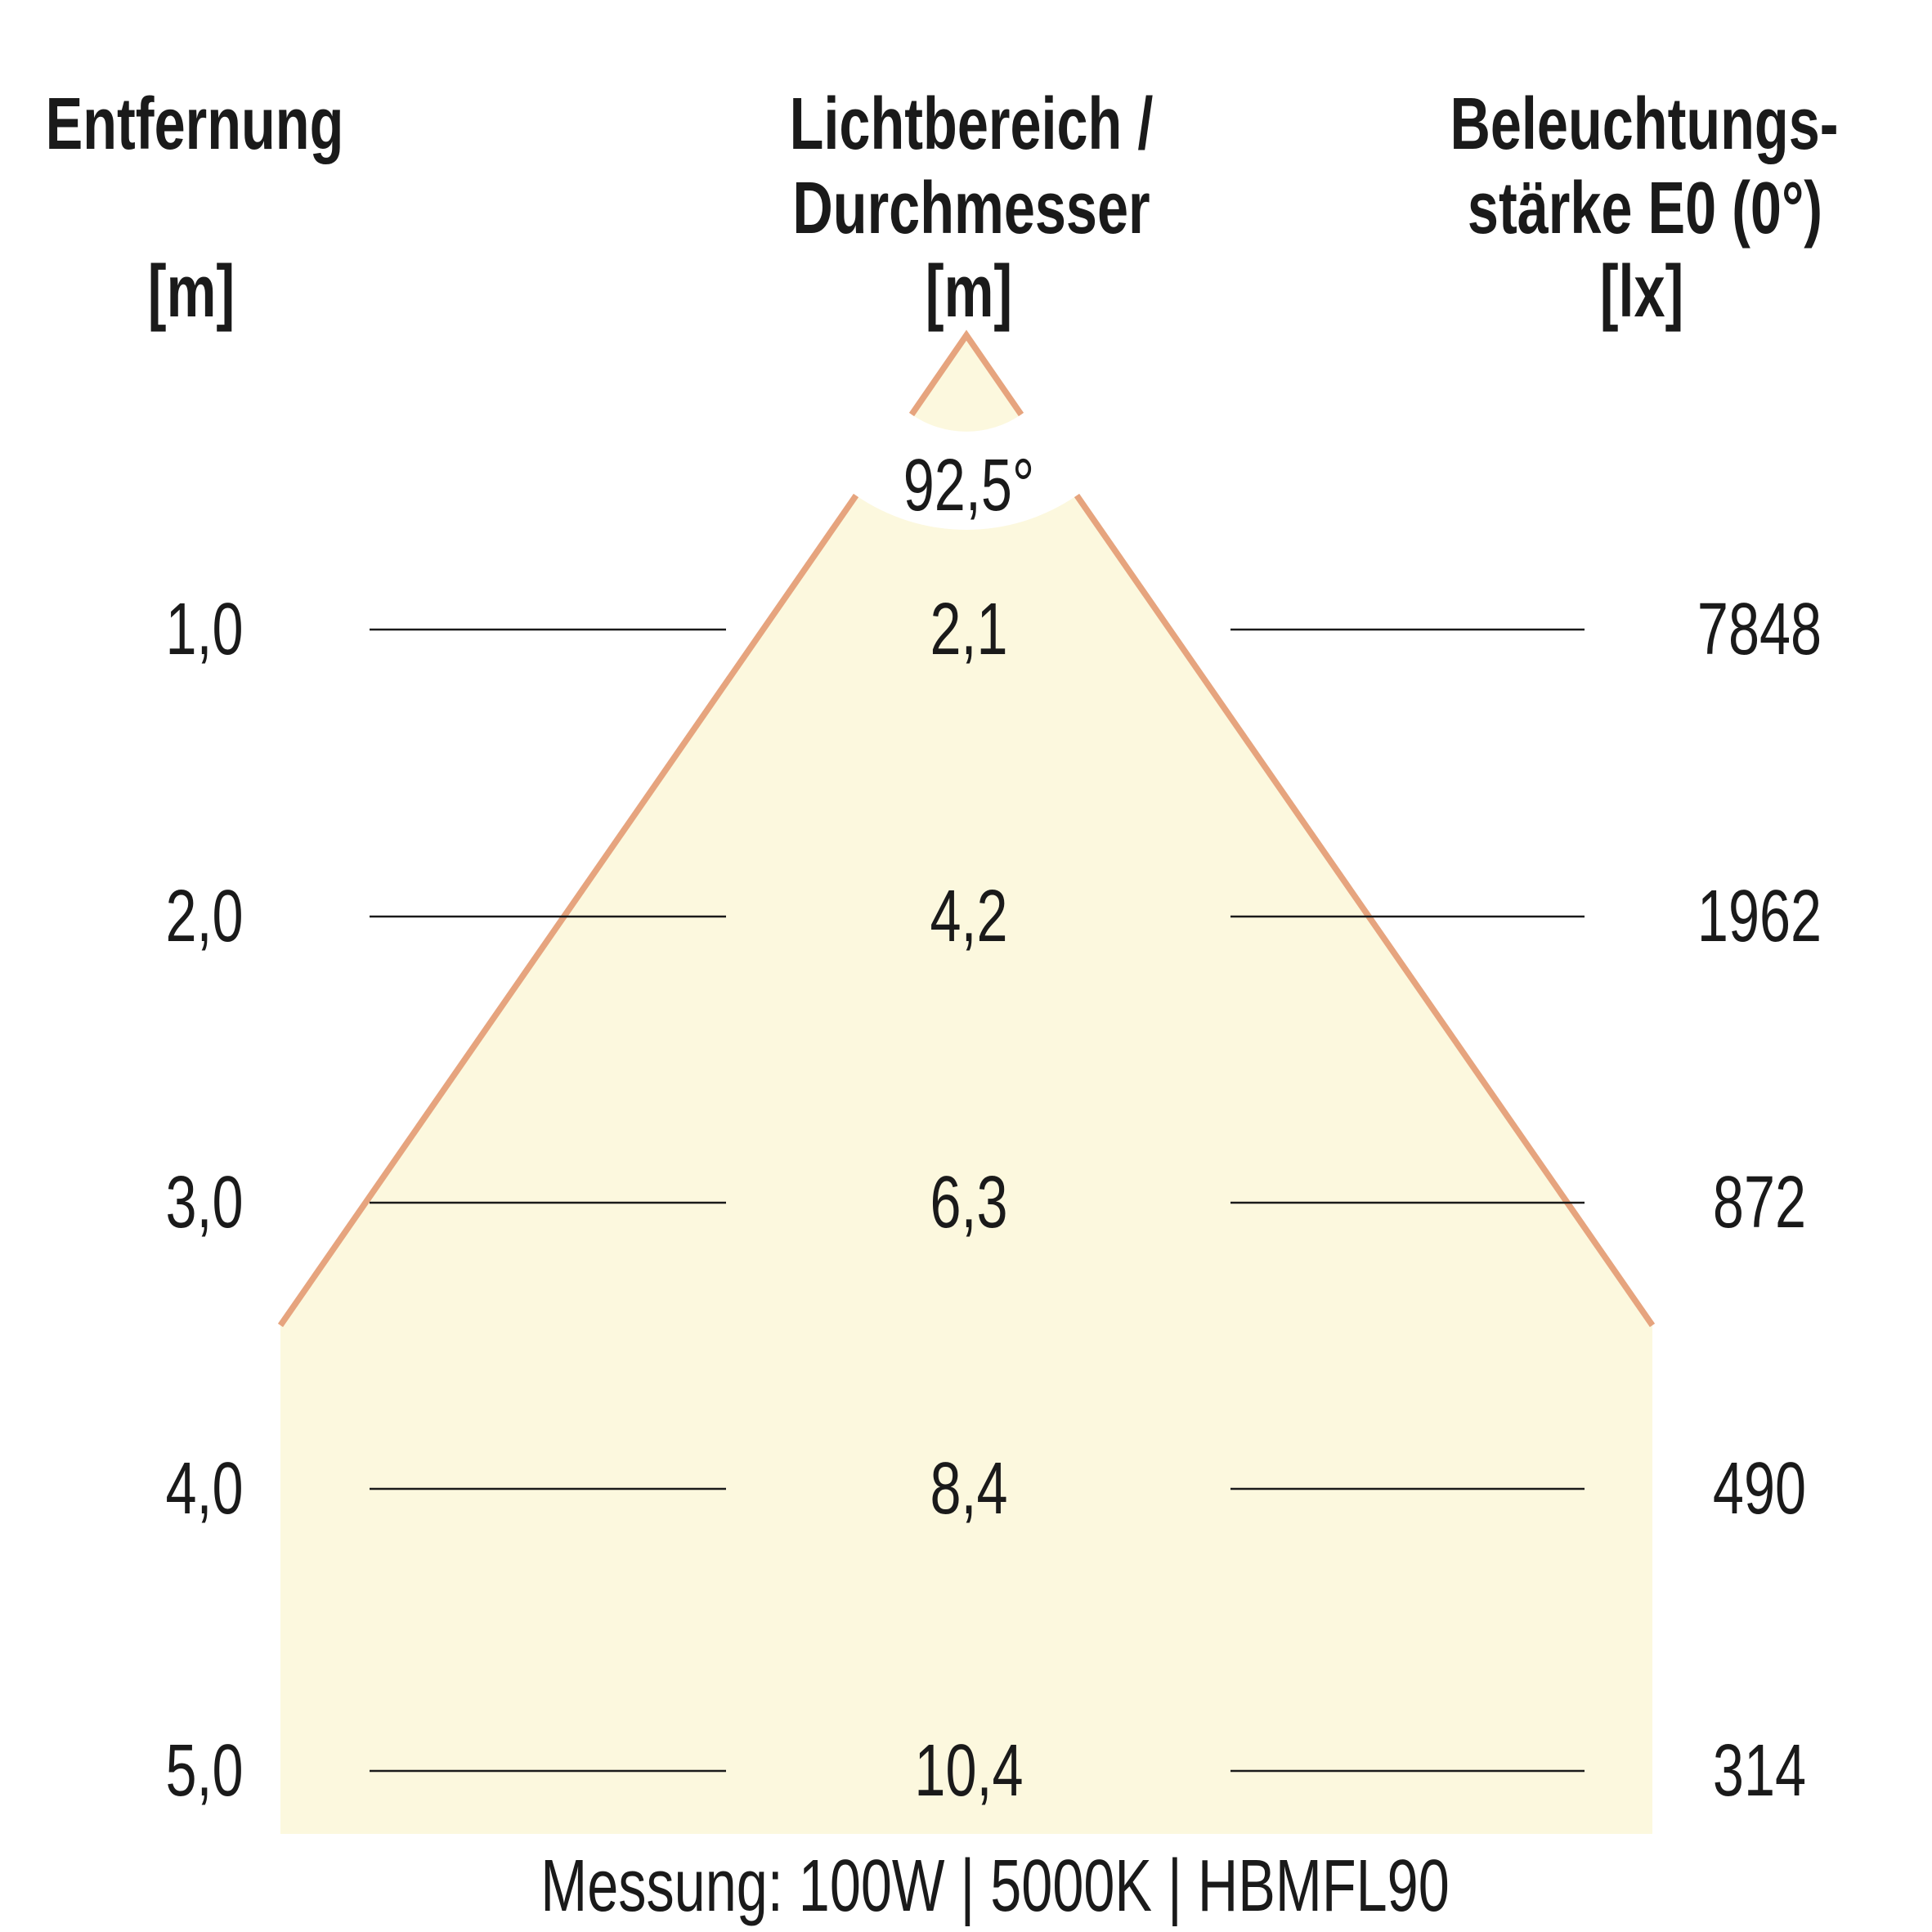 The height and width of the screenshot is (1932, 1932). Describe the element at coordinates (1759, 1489) in the screenshot. I see `illuminance-value: 490` at that location.